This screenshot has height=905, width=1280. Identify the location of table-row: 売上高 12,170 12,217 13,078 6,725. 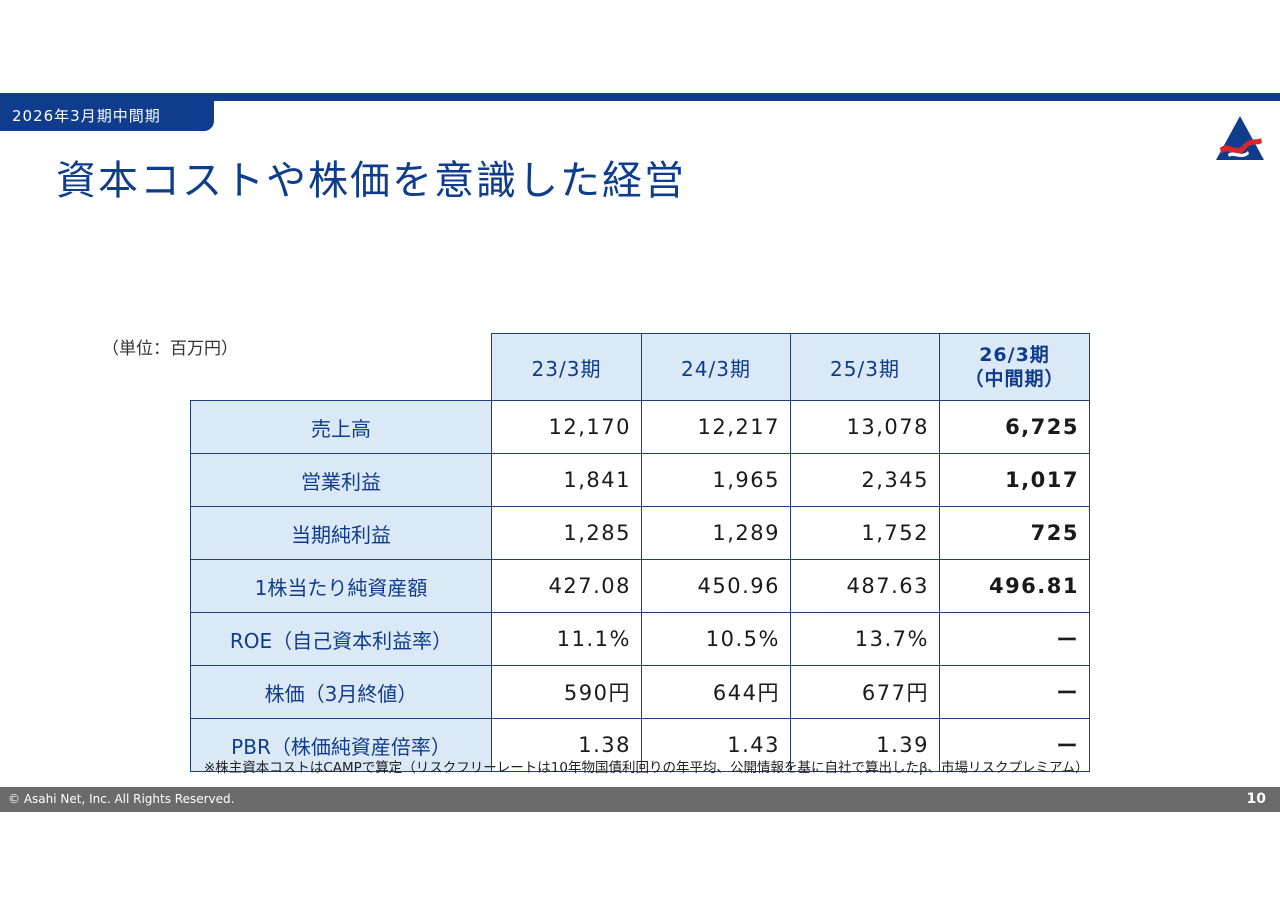
(640, 427).